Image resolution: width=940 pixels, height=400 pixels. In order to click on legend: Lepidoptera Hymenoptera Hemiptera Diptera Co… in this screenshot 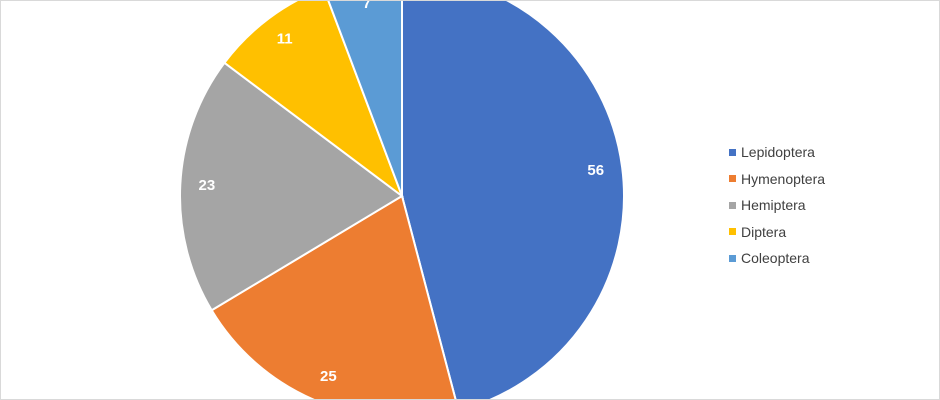, I will do `click(777, 205)`.